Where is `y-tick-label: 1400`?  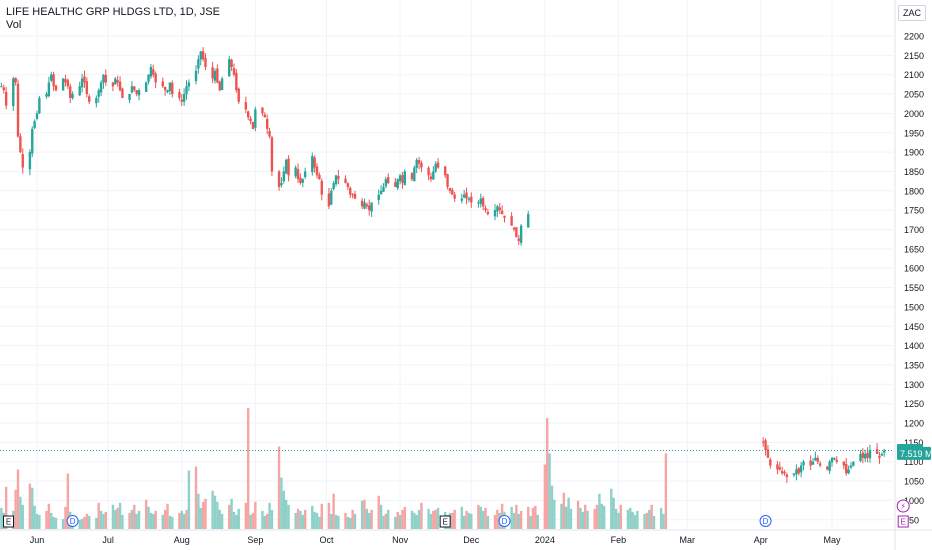
y-tick-label: 1400 is located at coordinates (914, 346).